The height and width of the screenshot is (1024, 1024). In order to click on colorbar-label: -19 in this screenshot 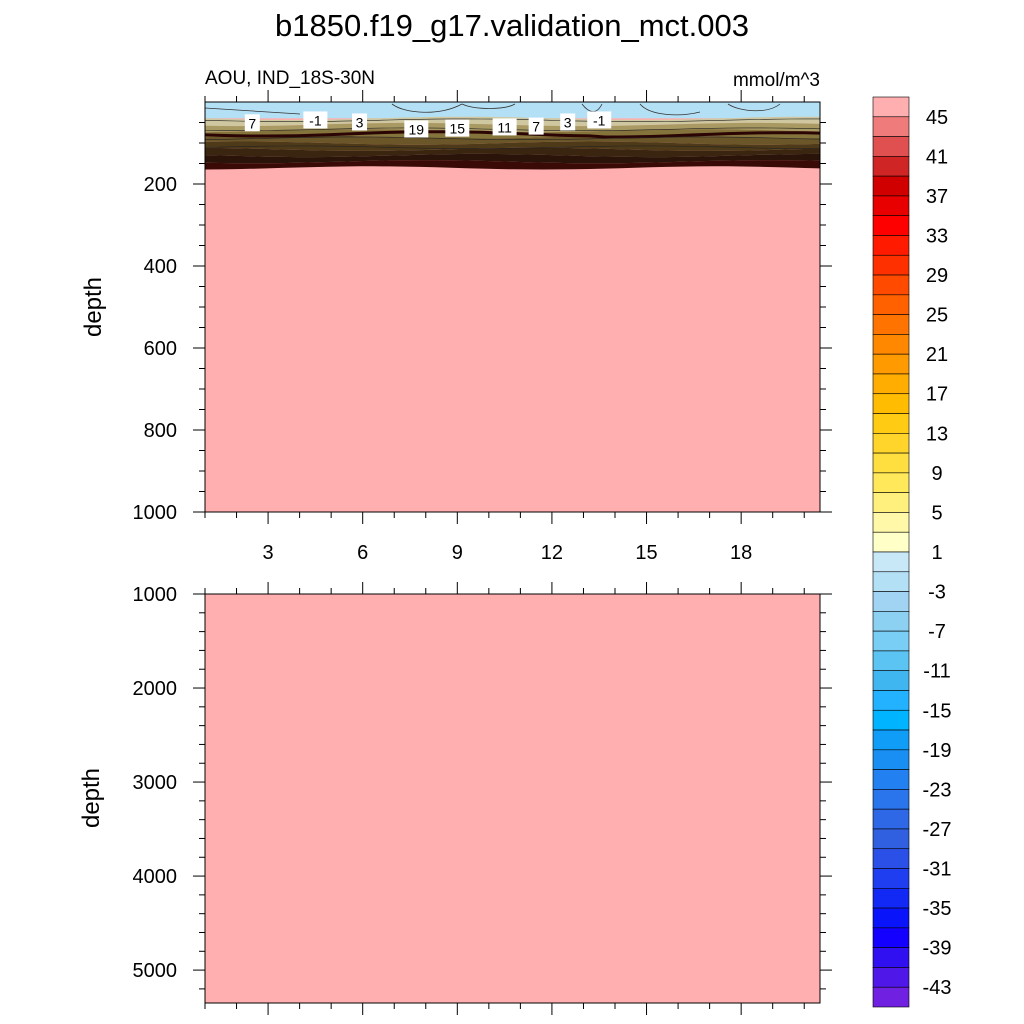, I will do `click(937, 751)`.